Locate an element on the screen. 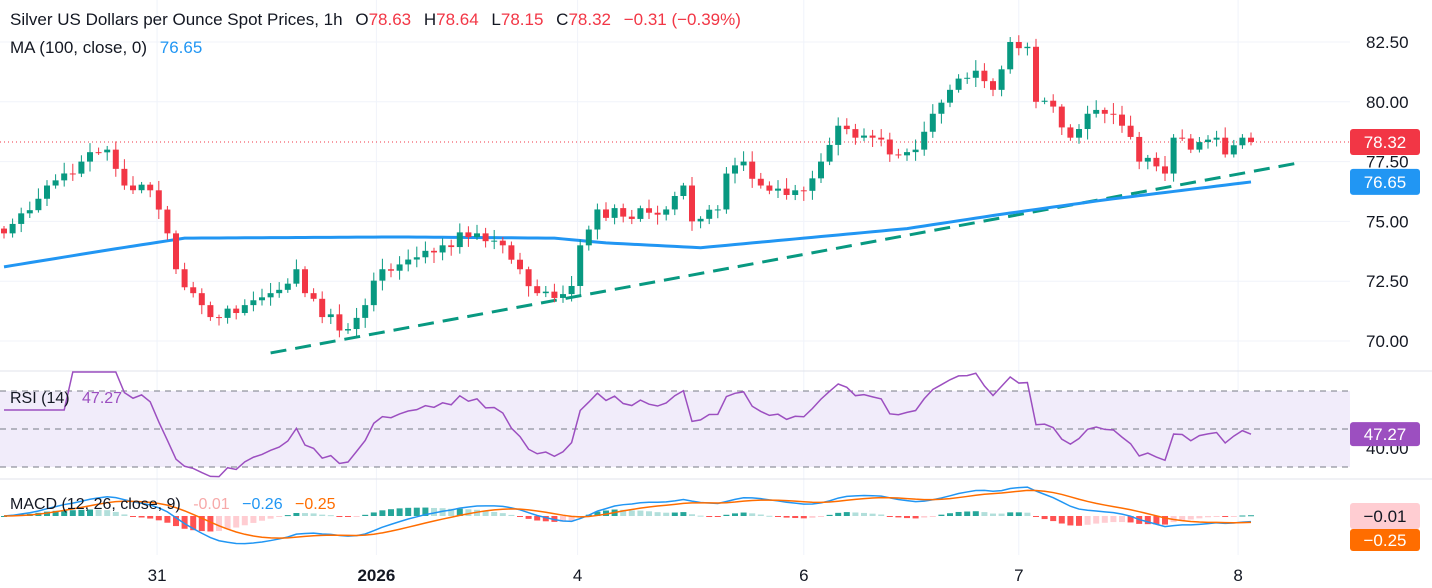  price-tick-label: 82.50 is located at coordinates (1387, 42).